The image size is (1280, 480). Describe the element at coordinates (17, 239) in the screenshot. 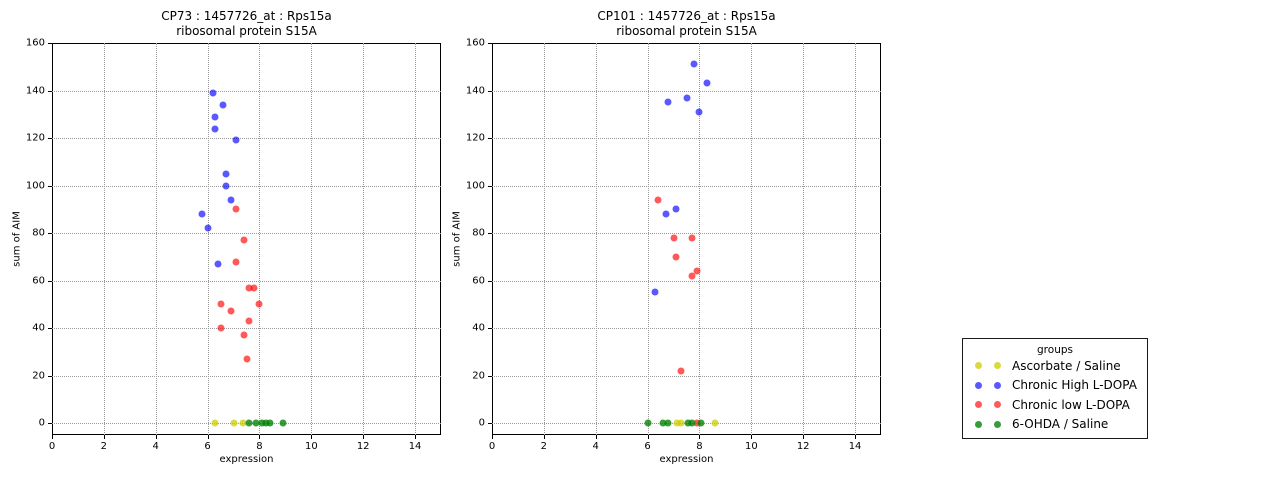

I see `y-axis-label: sum of AIM` at that location.